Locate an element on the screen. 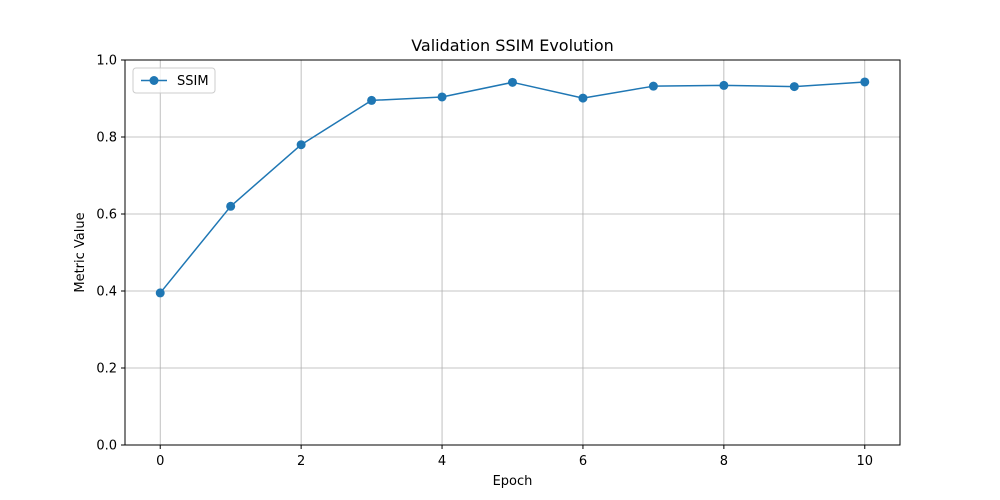 This screenshot has height=500, width=1000. x-tick-label: 8 is located at coordinates (724, 461).